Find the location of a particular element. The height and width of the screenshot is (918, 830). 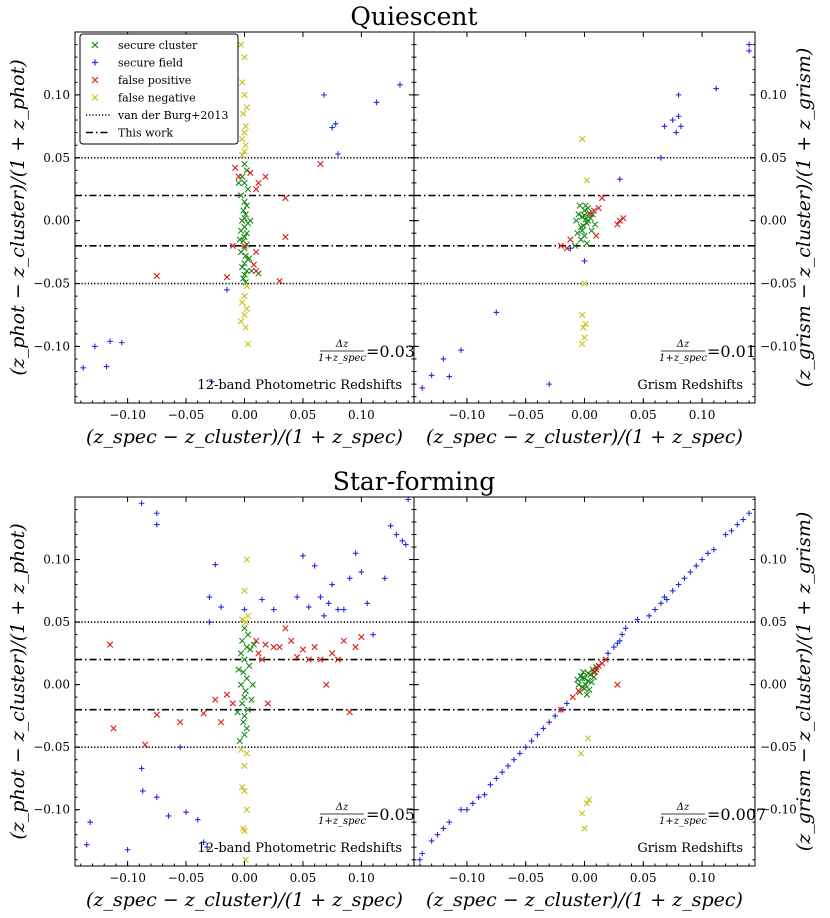

legend-label: secure cluster is located at coordinates (158, 45).